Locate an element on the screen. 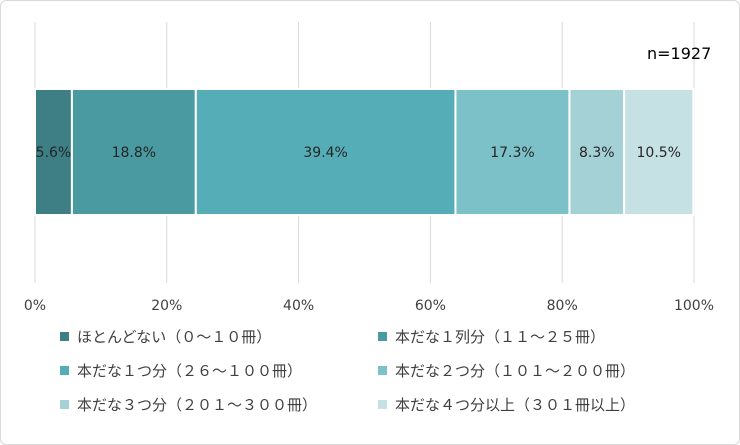  data-label-1: 5.6% is located at coordinates (54, 153).